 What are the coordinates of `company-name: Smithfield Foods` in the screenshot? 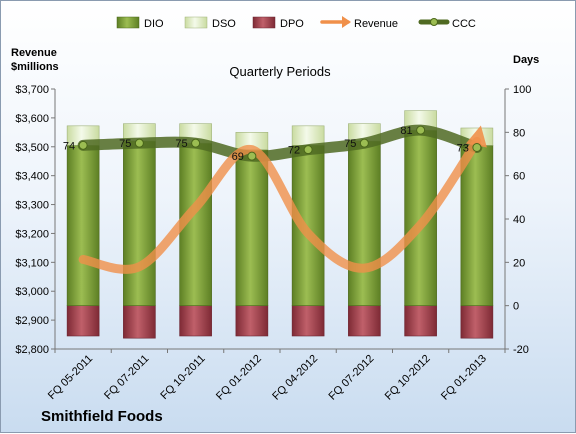 It's located at (102, 416).